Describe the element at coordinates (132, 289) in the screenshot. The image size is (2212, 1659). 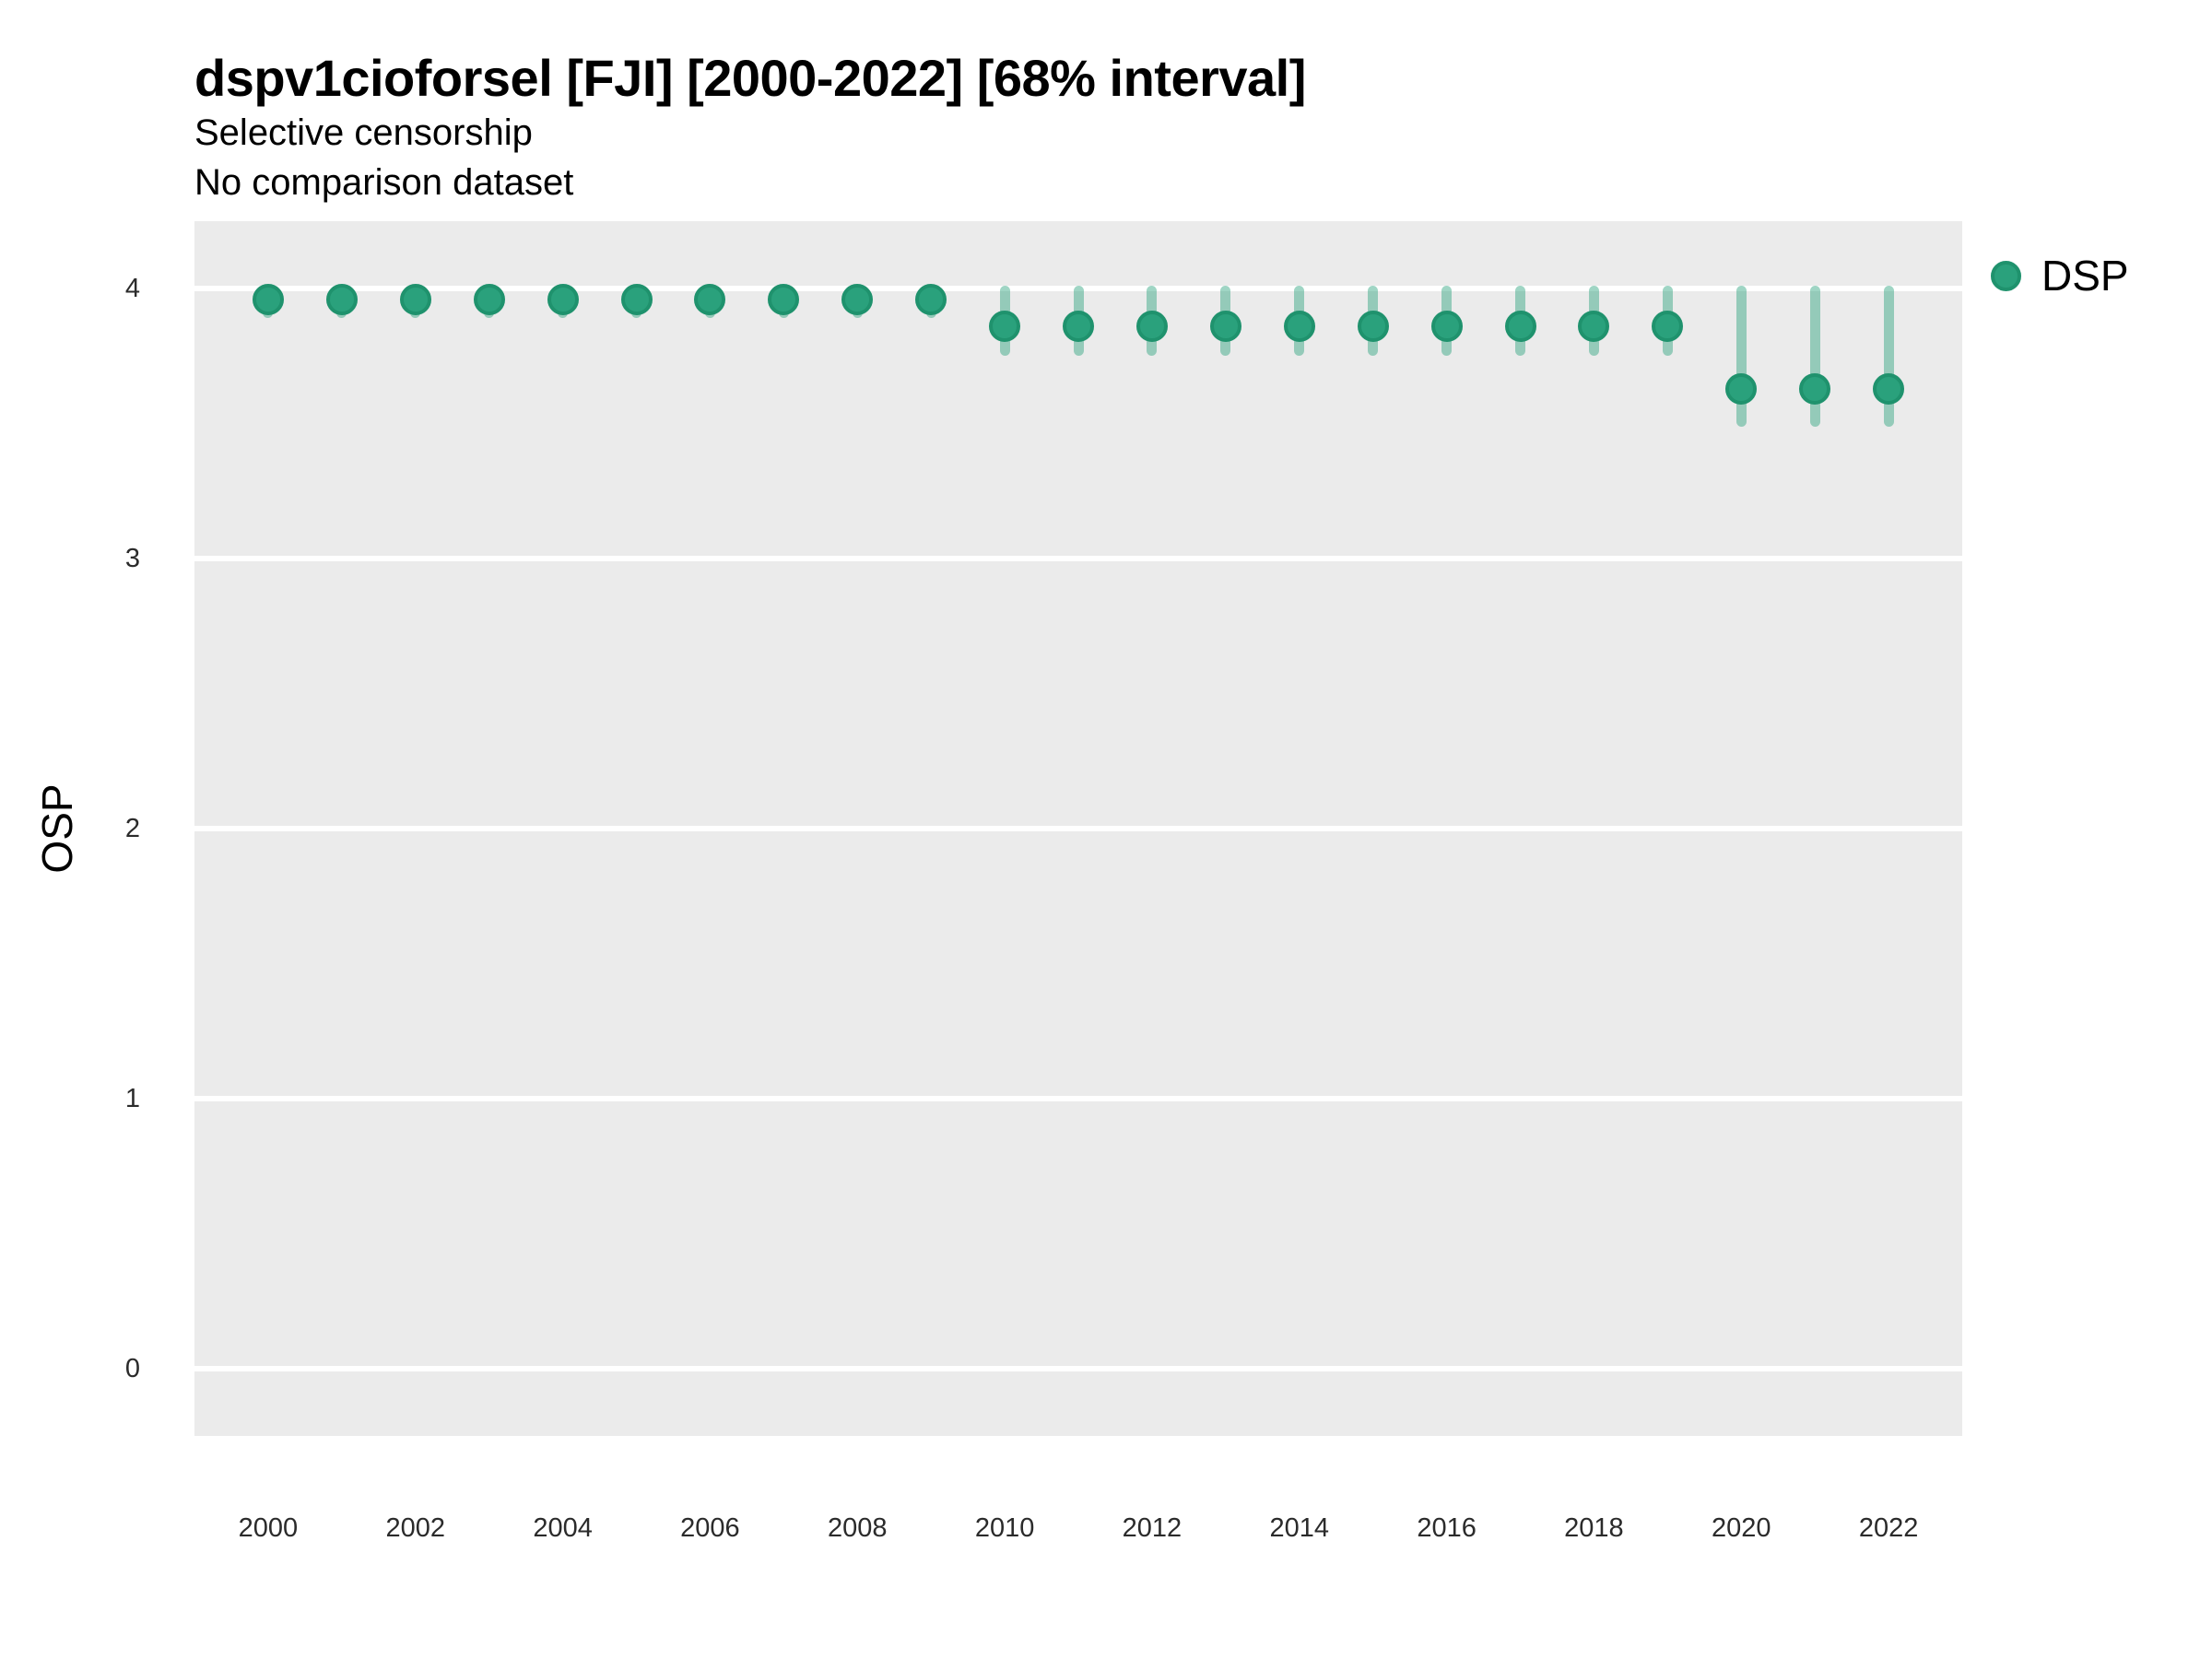
I see `y-tick-label-4: 4` at that location.